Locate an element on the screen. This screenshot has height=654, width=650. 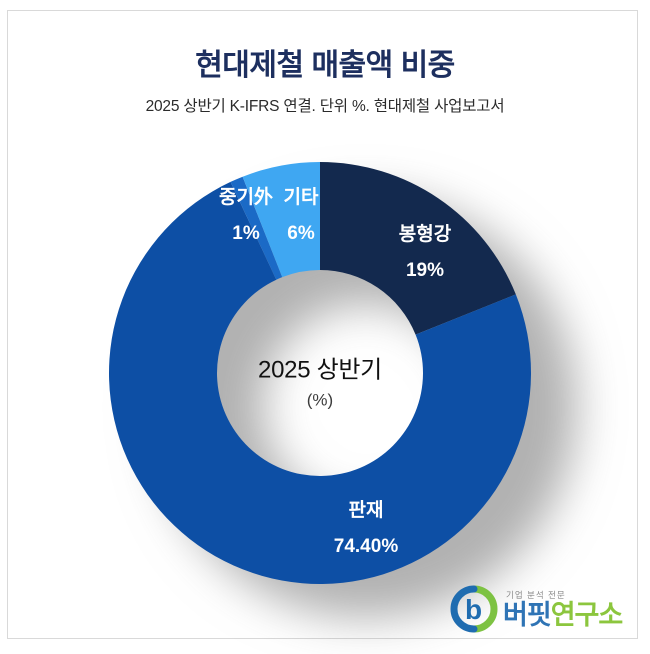
logo-circle-icon: b is located at coordinates (474, 609).